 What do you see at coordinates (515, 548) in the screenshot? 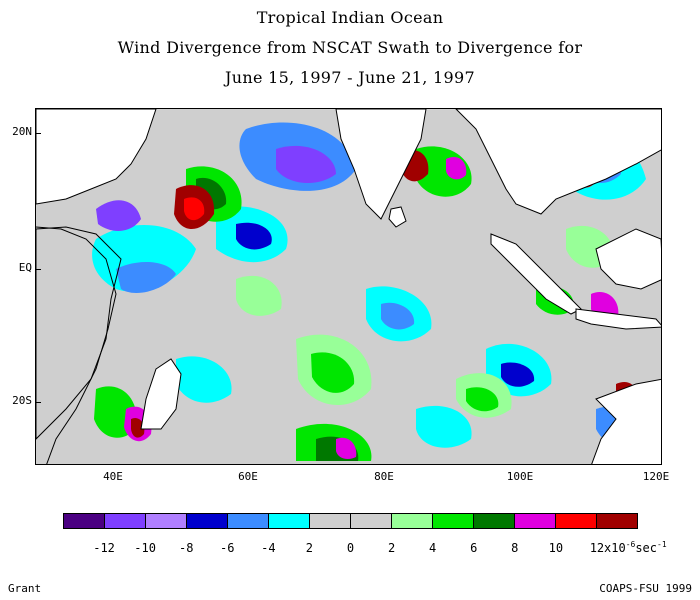
I see `legend-label: 8` at bounding box center [515, 548].